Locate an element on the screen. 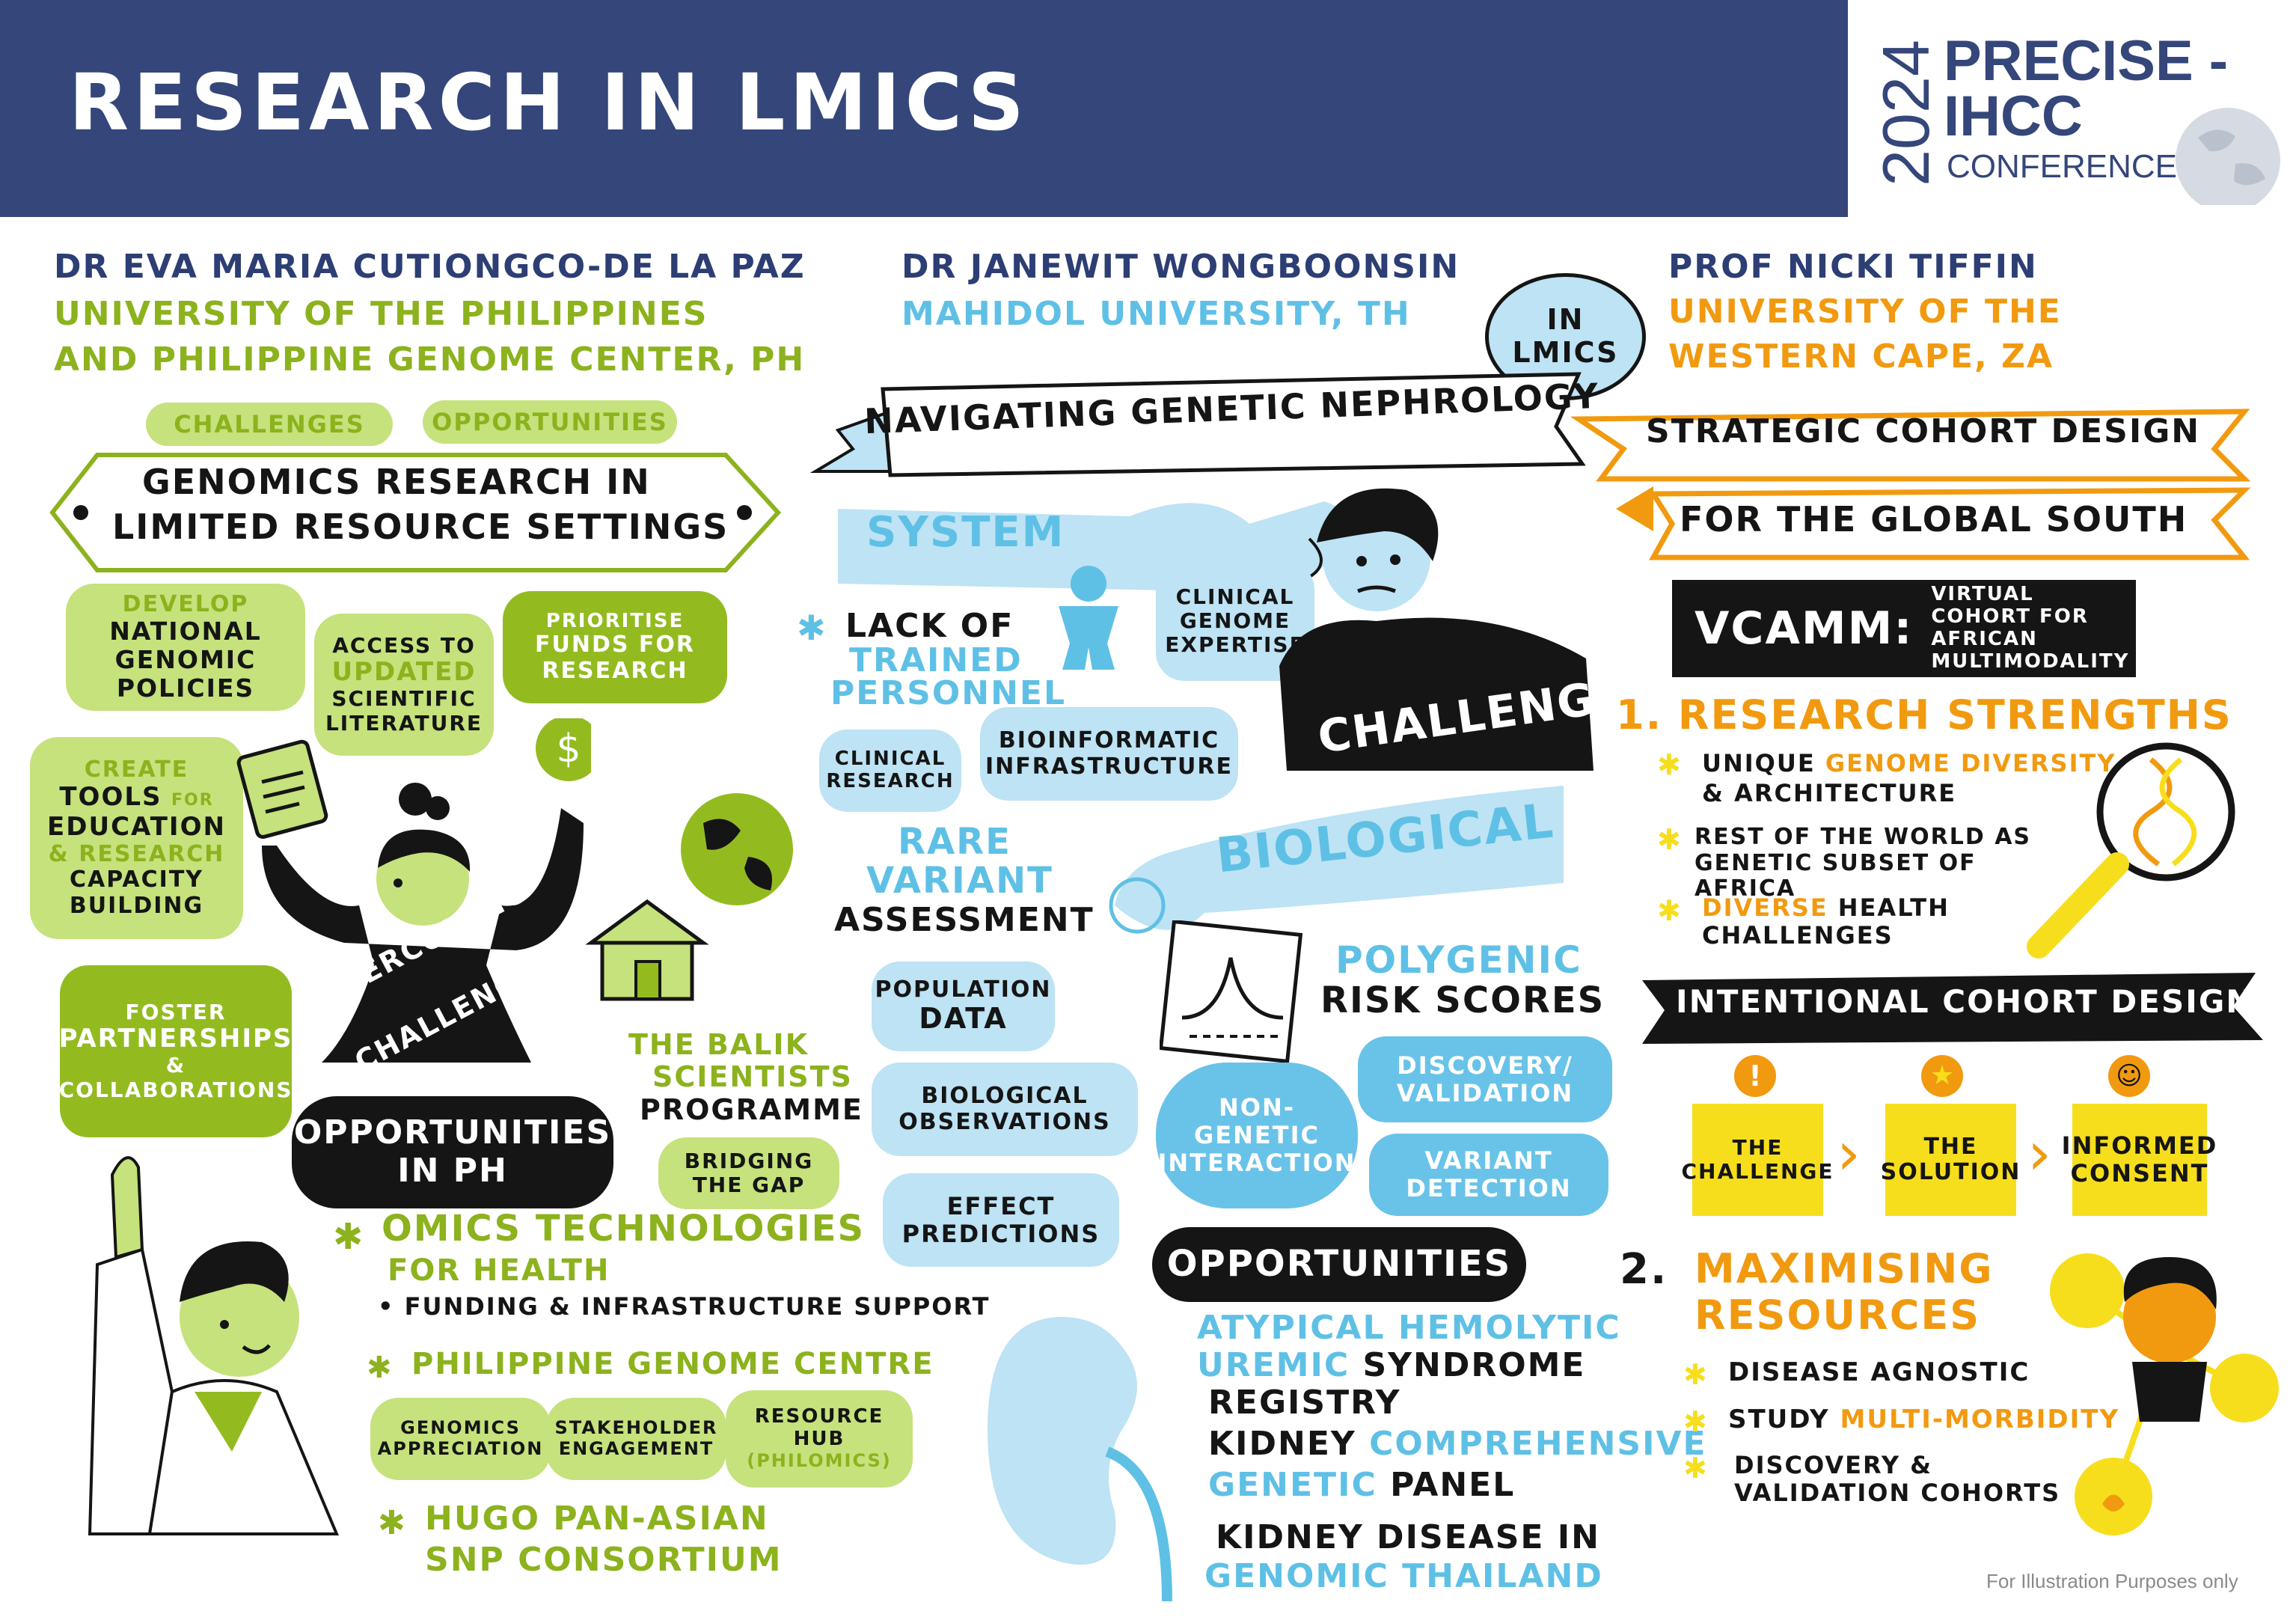 The width and height of the screenshot is (2296, 1617). bubble-access-literature: ACCESS TO UPDATED SCIENTIFIC LITERATURE is located at coordinates (404, 685).